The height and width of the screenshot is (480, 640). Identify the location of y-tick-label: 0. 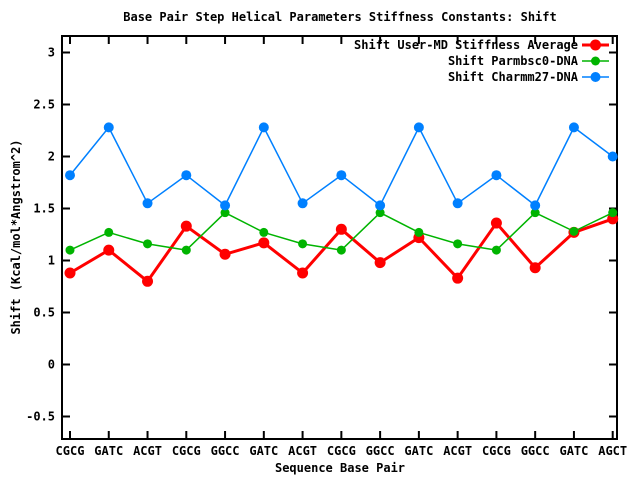
(51, 365).